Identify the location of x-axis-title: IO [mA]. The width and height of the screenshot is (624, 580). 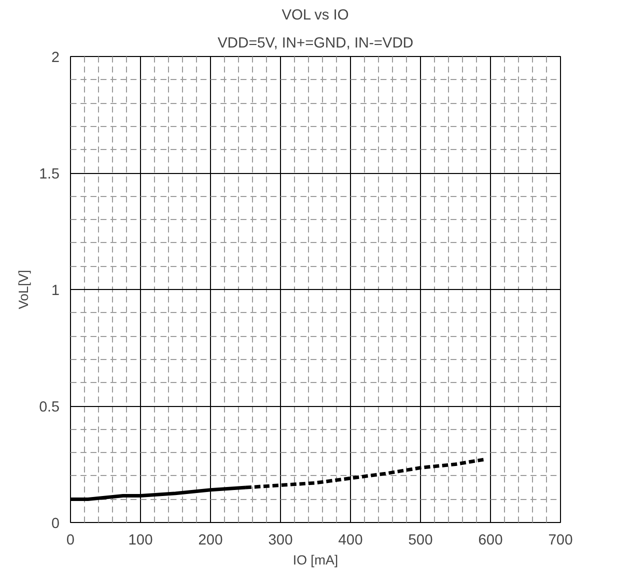
(315, 560).